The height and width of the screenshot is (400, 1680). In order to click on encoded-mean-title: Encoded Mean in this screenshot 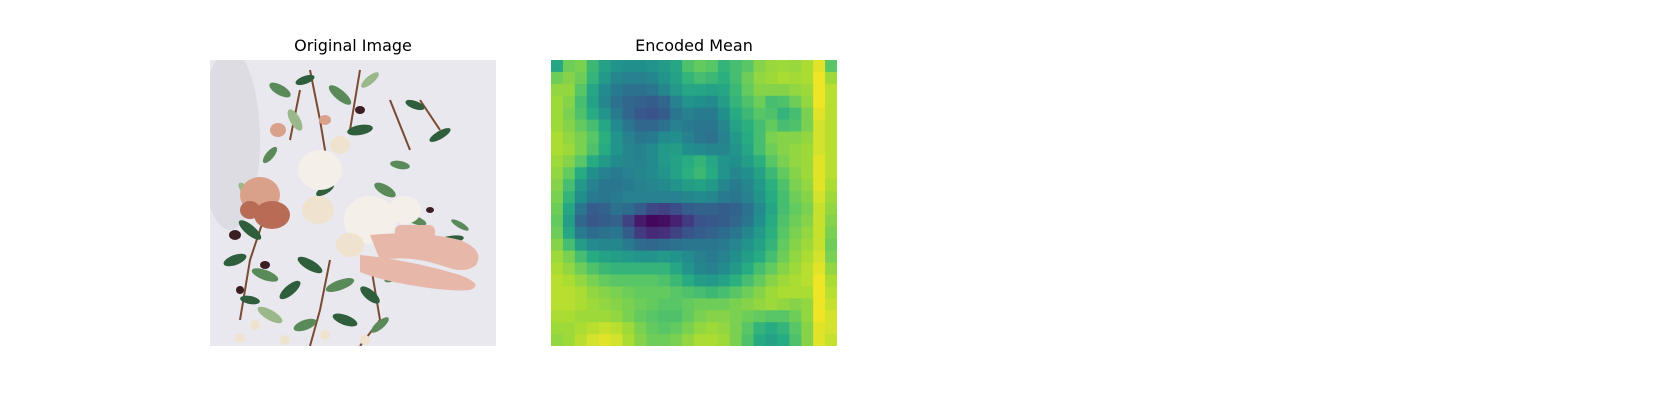, I will do `click(694, 45)`.